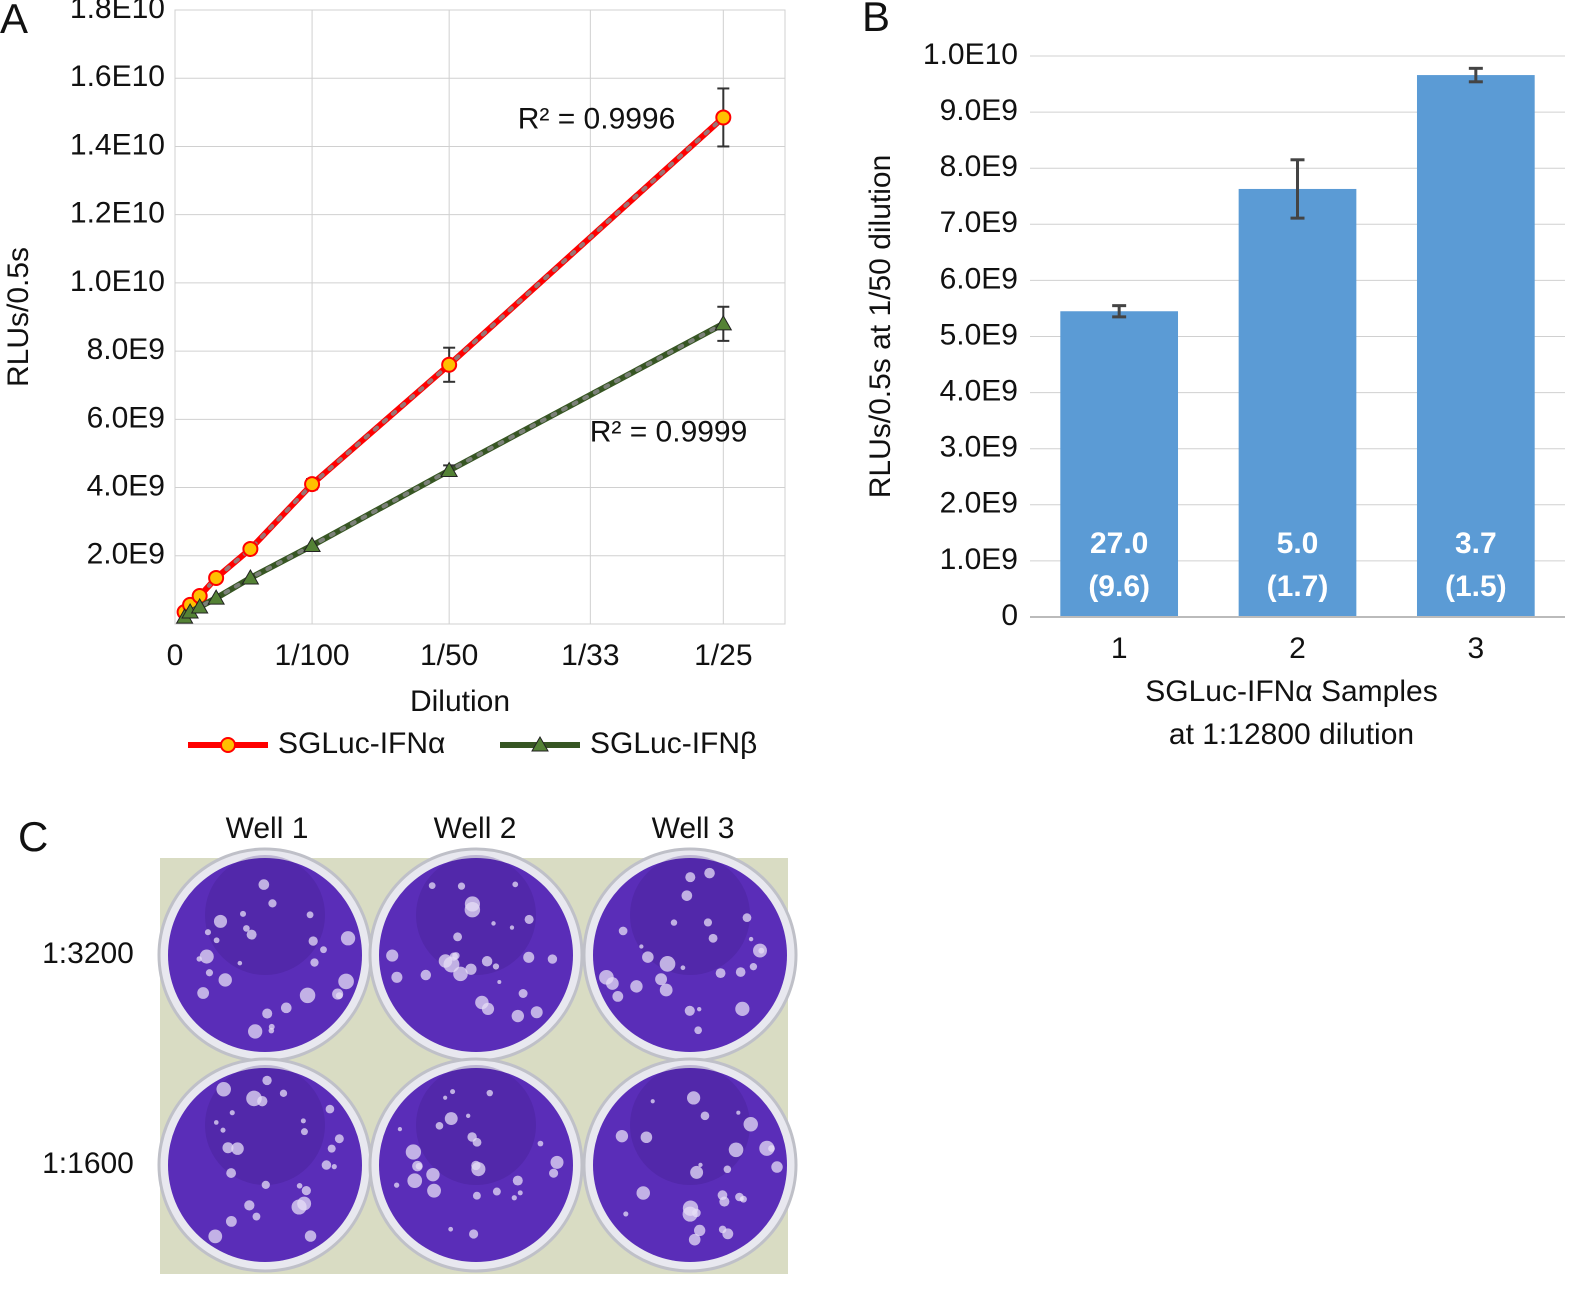 The width and height of the screenshot is (1594, 1295). I want to click on bar, so click(1475, 346).